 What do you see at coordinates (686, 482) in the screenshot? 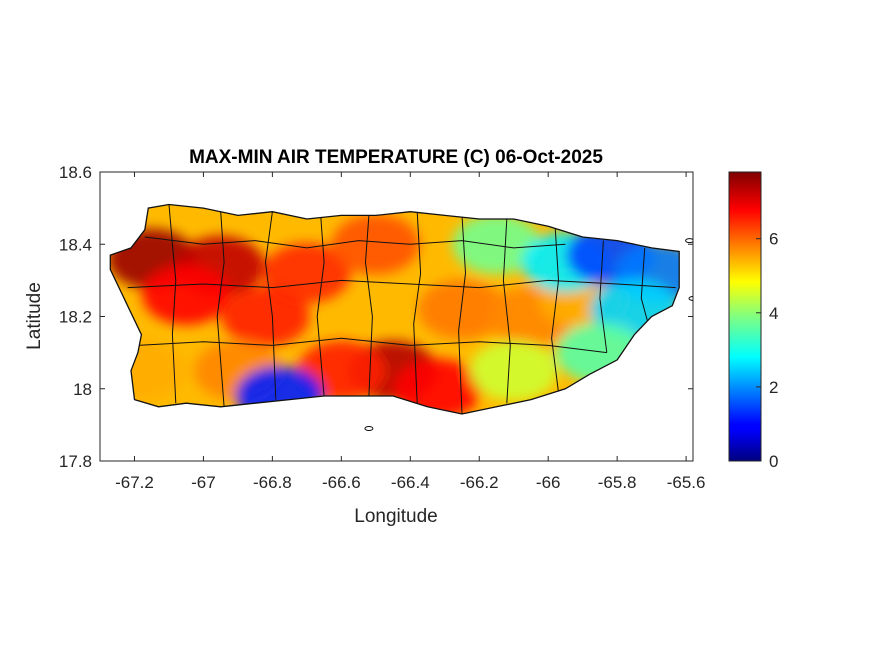
I see `x-tick-label: -65.6` at bounding box center [686, 482].